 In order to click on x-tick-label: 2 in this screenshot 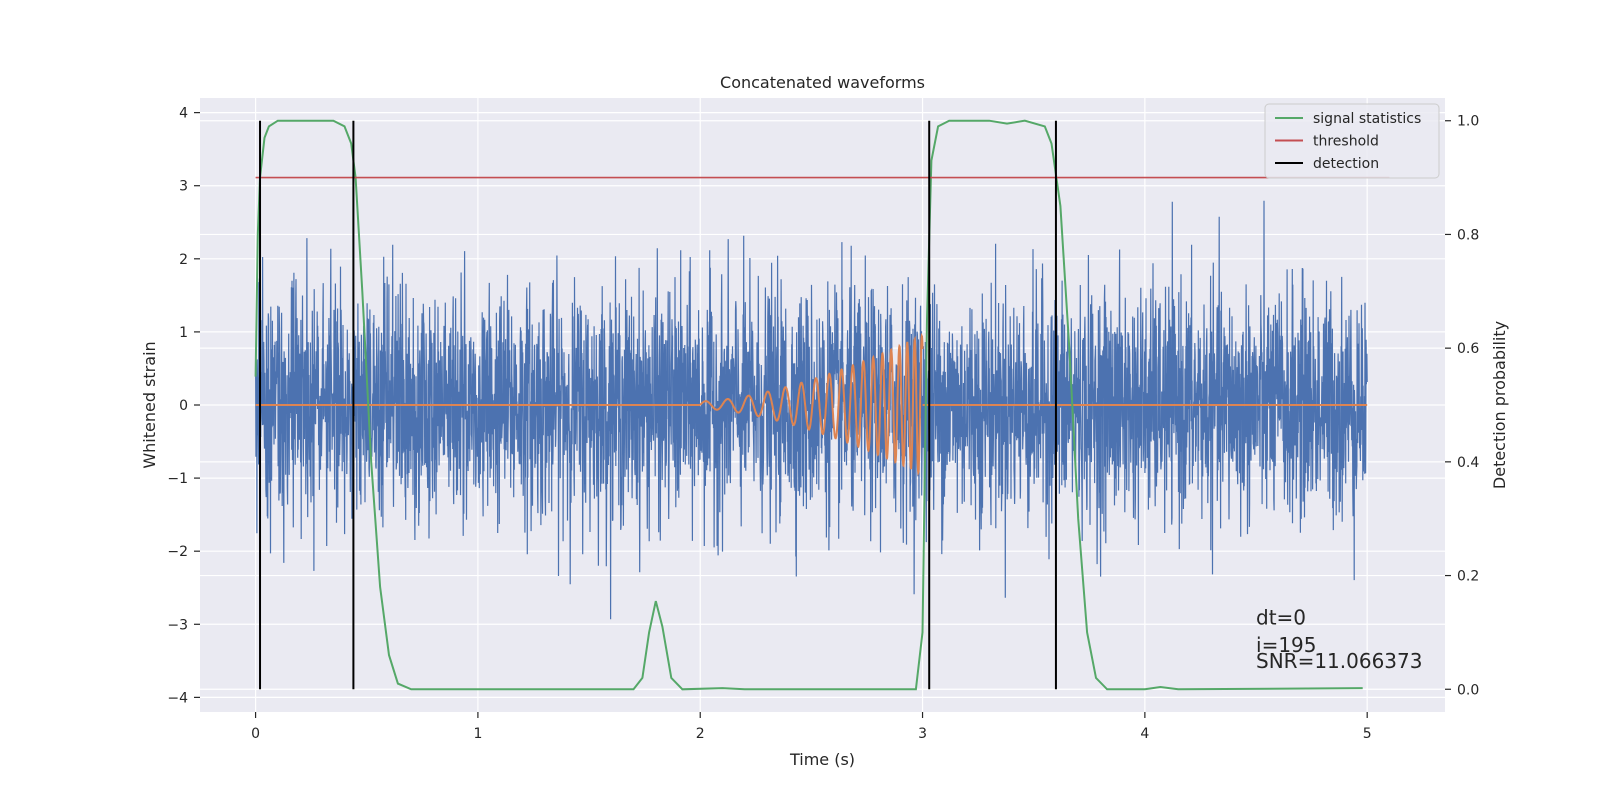, I will do `click(700, 734)`.